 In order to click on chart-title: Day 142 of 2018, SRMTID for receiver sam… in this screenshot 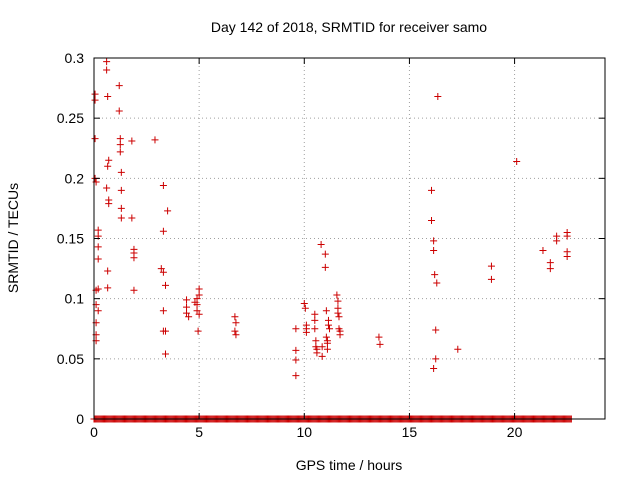, I will do `click(349, 27)`.